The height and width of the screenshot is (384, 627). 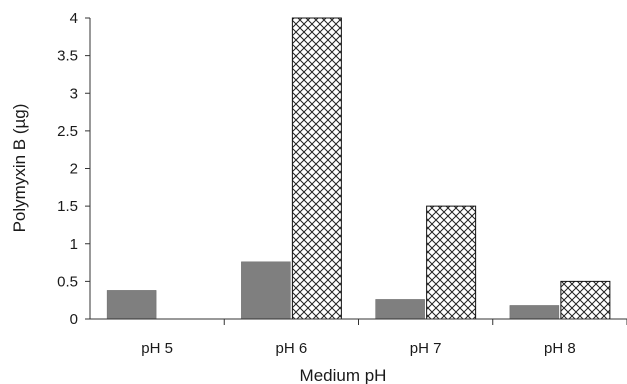 What do you see at coordinates (426, 348) in the screenshot?
I see `x-tick-label: pH 7` at bounding box center [426, 348].